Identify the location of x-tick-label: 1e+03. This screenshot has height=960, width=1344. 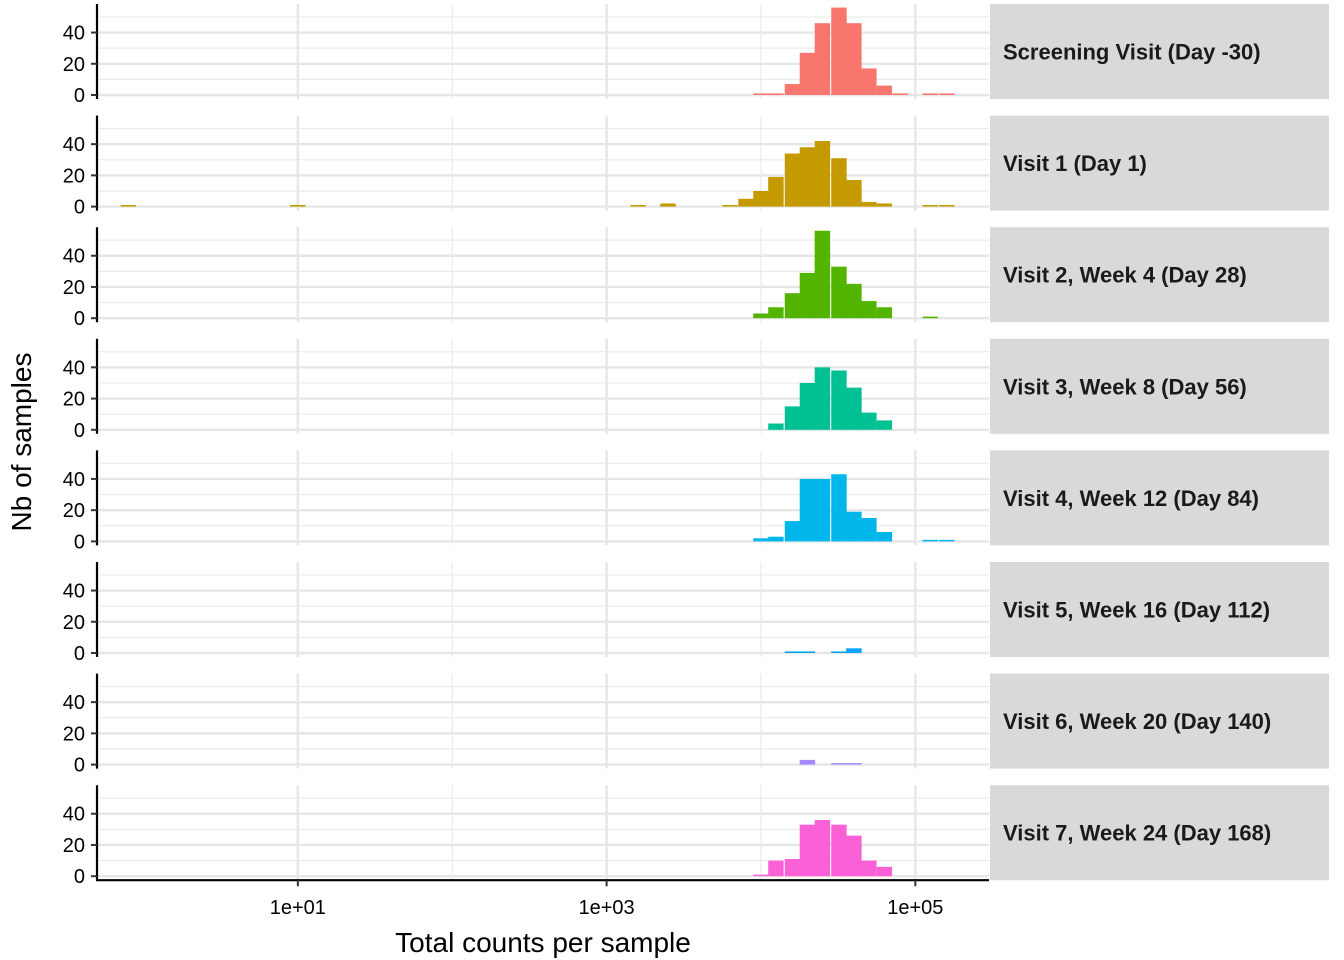
(607, 908).